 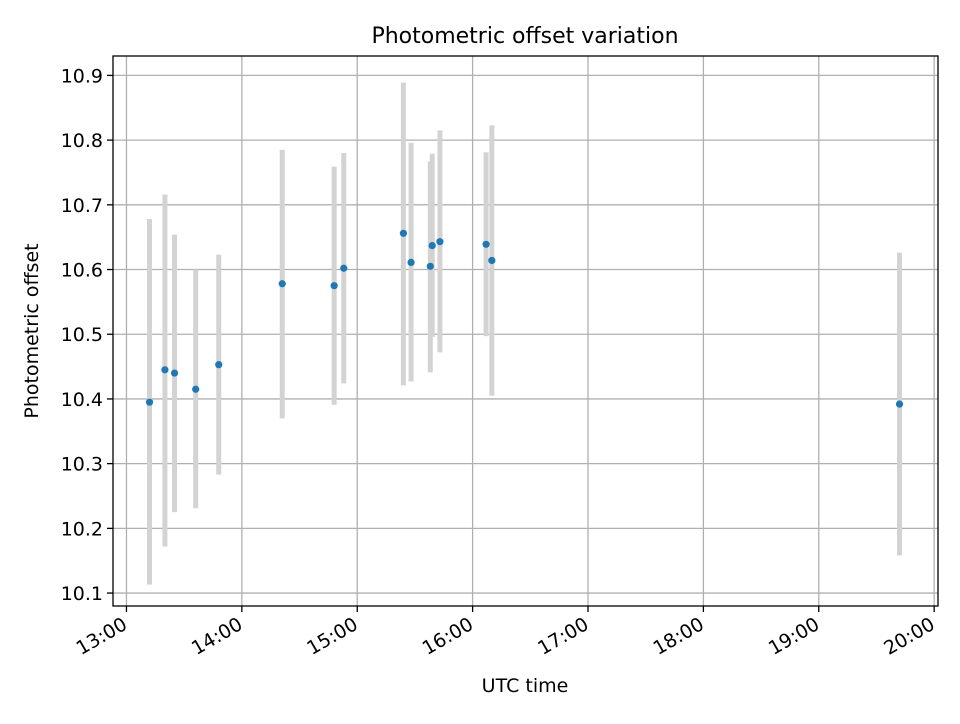 I want to click on y-tick-label: 10.4, so click(x=82, y=400).